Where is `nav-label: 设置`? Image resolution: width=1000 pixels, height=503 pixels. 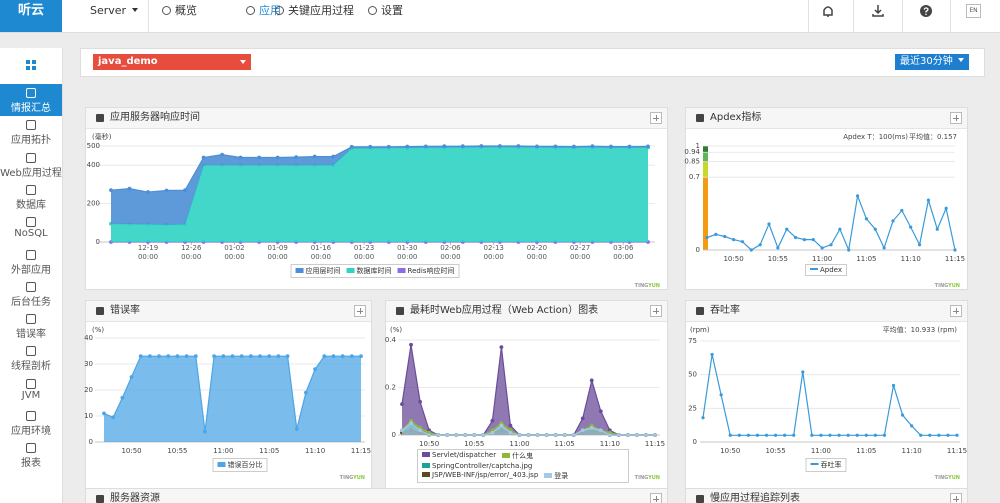 nav-label: 设置 is located at coordinates (392, 10).